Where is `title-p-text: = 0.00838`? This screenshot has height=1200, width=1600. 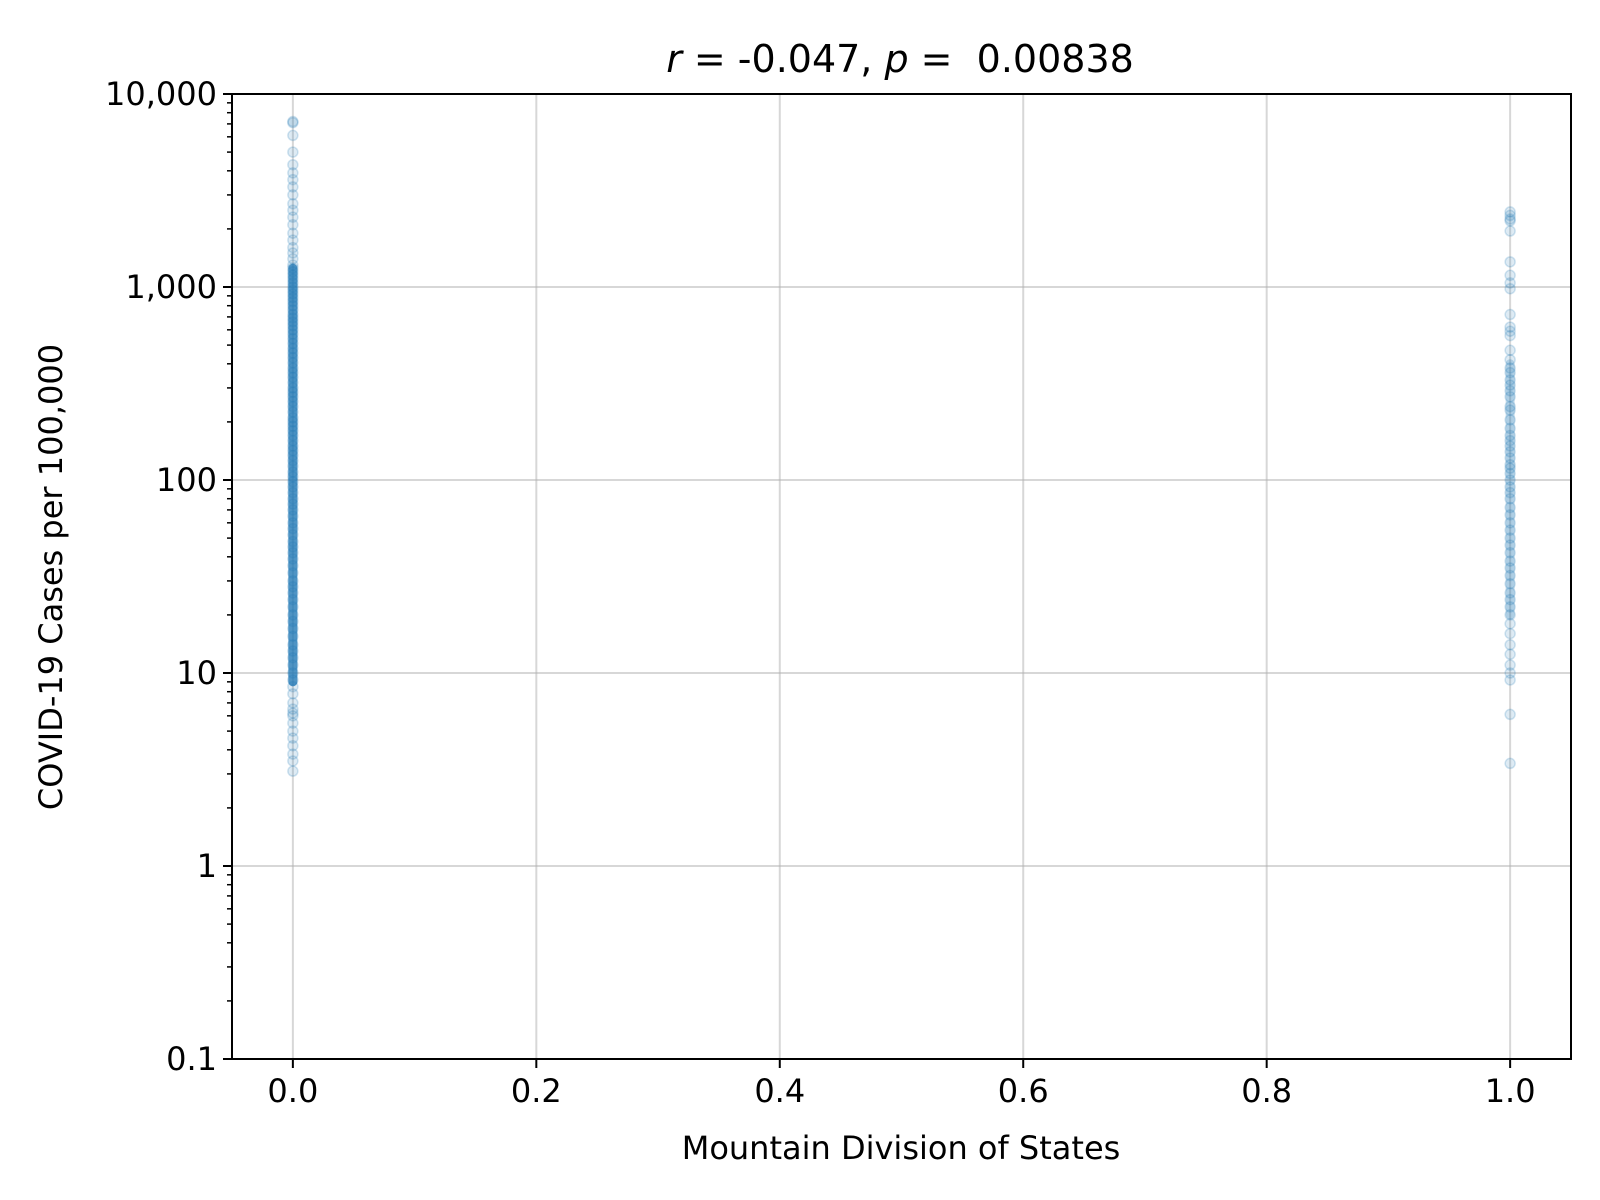 title-p-text: = 0.00838 is located at coordinates (1021, 59).